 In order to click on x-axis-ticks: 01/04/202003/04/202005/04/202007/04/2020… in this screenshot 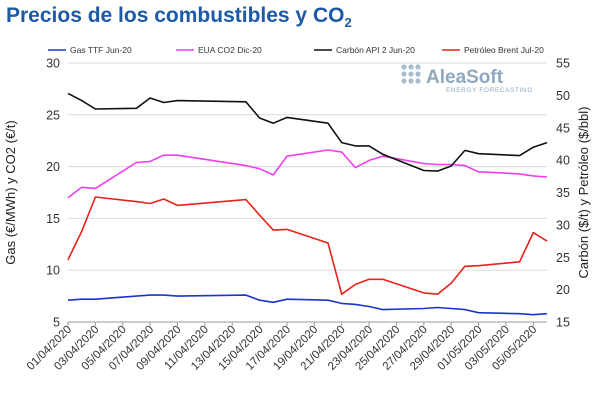, I will do `click(282, 347)`.